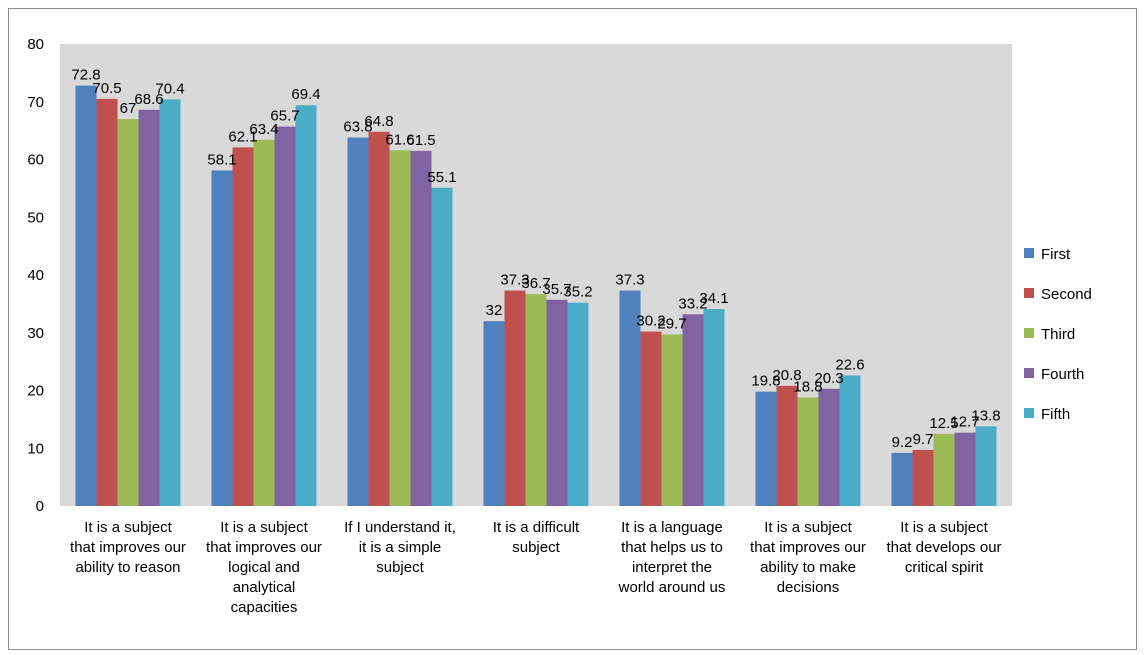  Describe the element at coordinates (264, 587) in the screenshot. I see `x-category-label-line: analytical` at that location.